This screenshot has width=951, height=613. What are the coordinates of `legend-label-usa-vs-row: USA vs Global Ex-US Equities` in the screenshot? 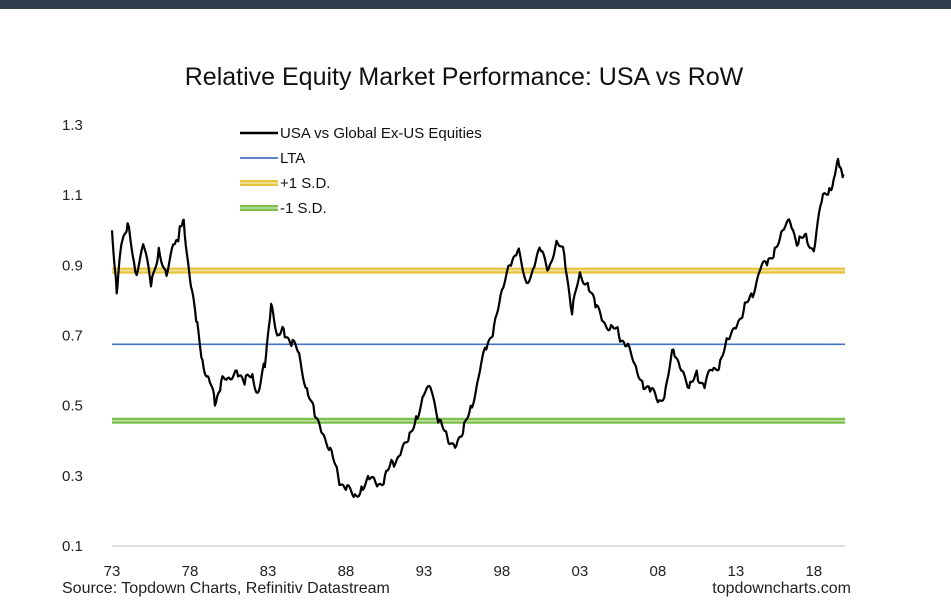 It's located at (381, 133).